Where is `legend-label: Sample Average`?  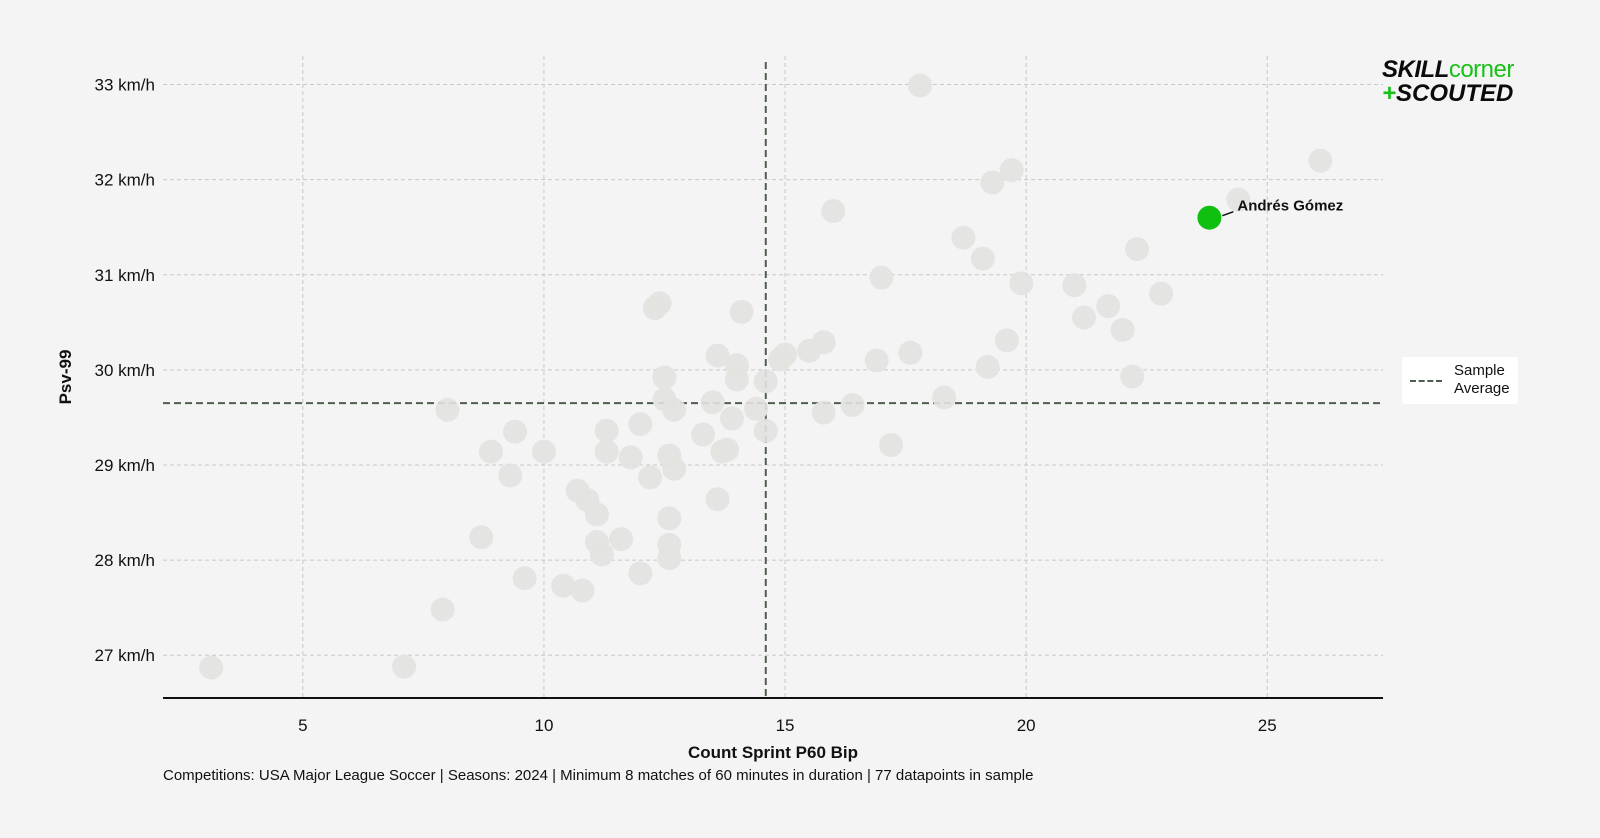 legend-label: Sample Average is located at coordinates (1482, 379).